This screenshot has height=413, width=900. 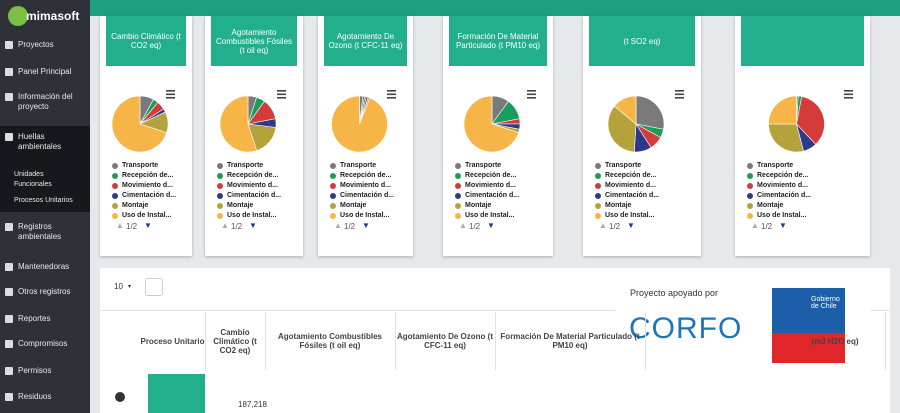 I want to click on menu-item: Residuos, so click(x=35, y=396).